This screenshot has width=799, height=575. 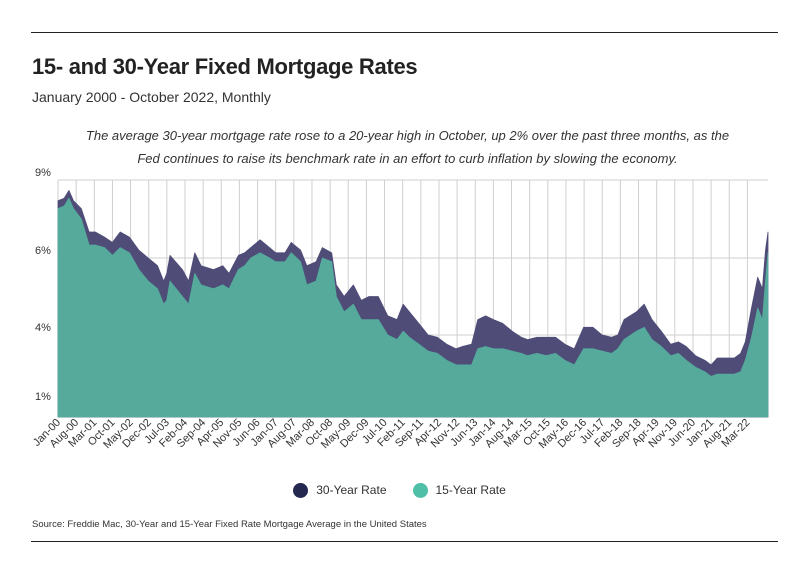 What do you see at coordinates (404, 32) in the screenshot?
I see `top-rule` at bounding box center [404, 32].